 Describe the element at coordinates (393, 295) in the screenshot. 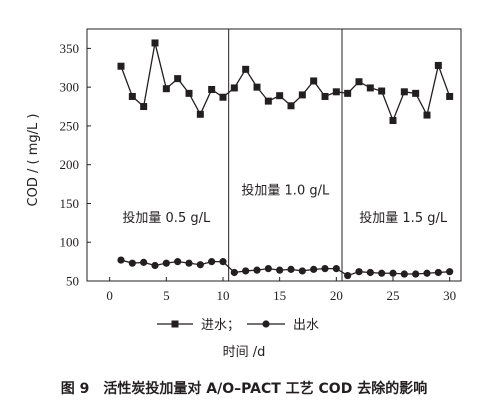

I see `x-tick-label: 25` at that location.